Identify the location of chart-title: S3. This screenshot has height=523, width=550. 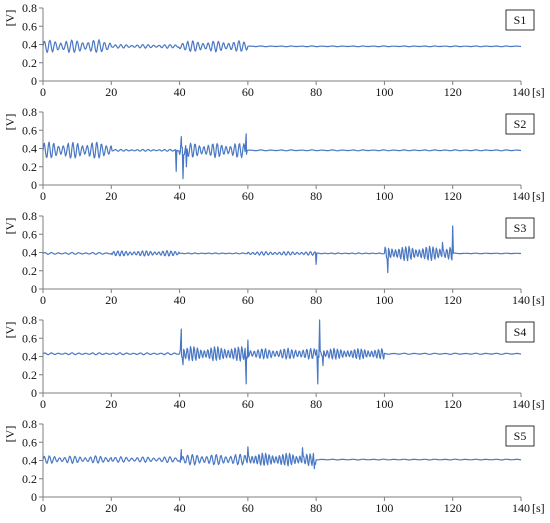
(520, 228).